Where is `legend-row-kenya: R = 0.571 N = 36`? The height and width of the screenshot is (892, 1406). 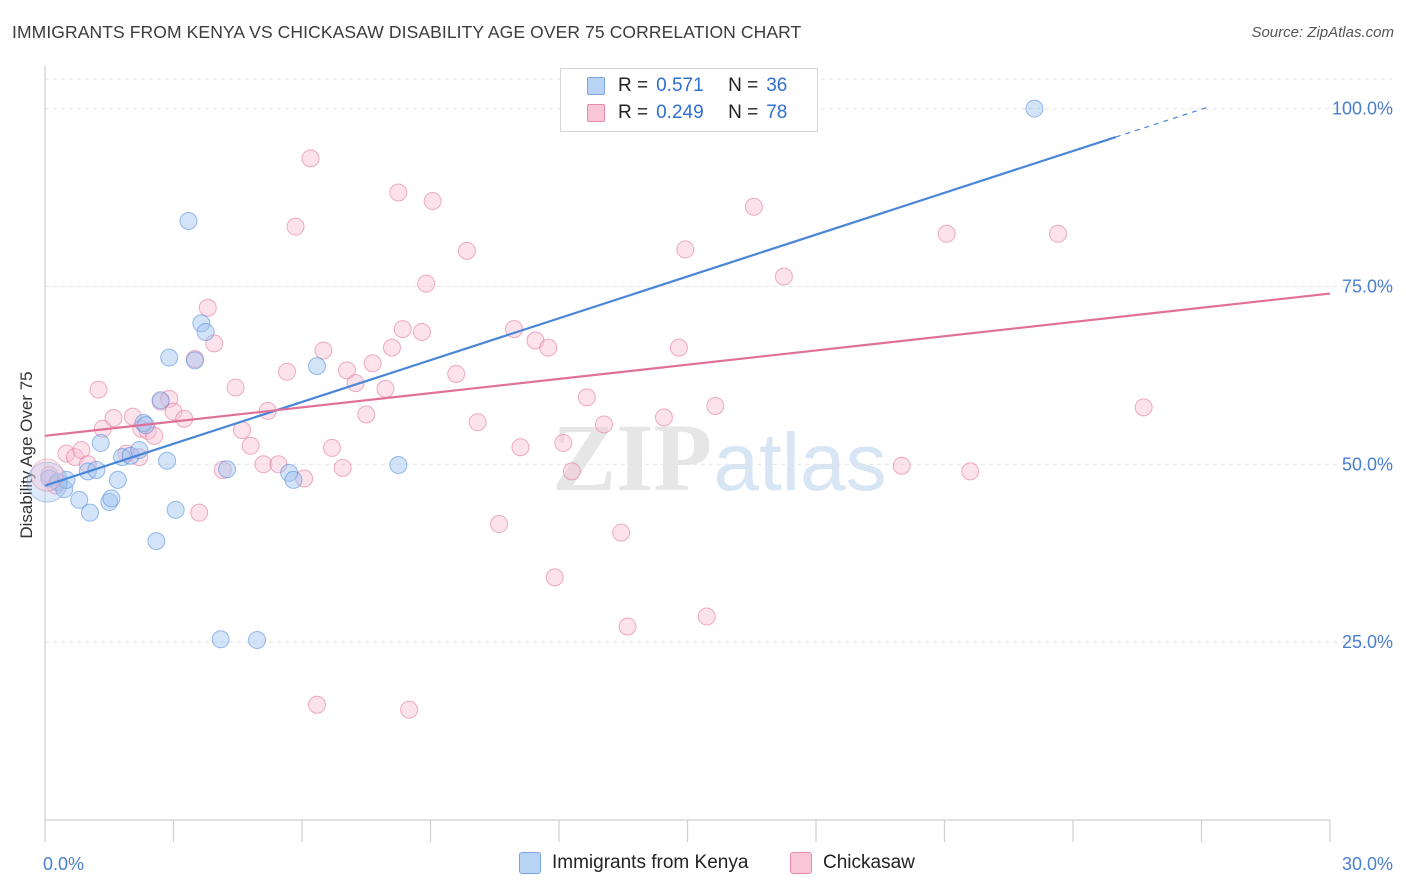 legend-row-kenya: R = 0.571 N = 36 is located at coordinates (687, 86).